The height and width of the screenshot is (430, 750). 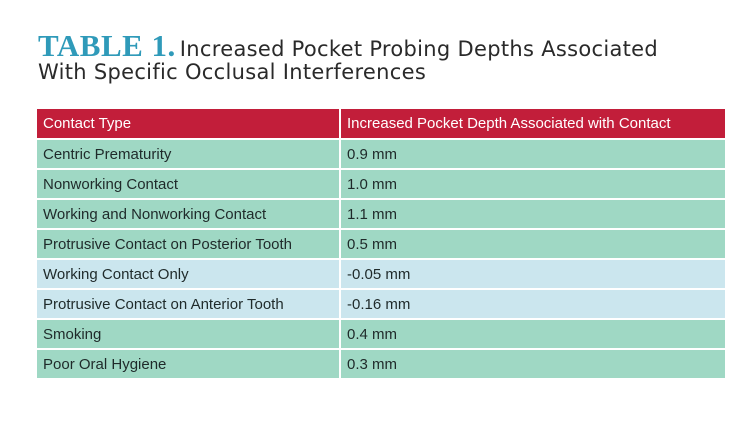 I want to click on table-row: Smoking 0.4 mm, so click(x=381, y=334).